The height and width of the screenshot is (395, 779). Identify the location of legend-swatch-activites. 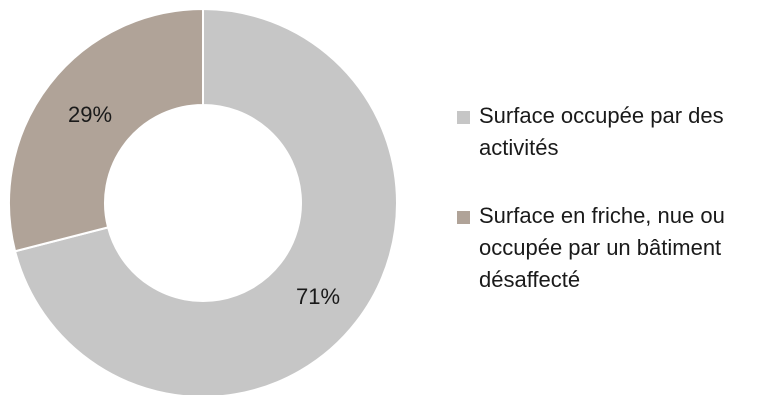
(463, 117).